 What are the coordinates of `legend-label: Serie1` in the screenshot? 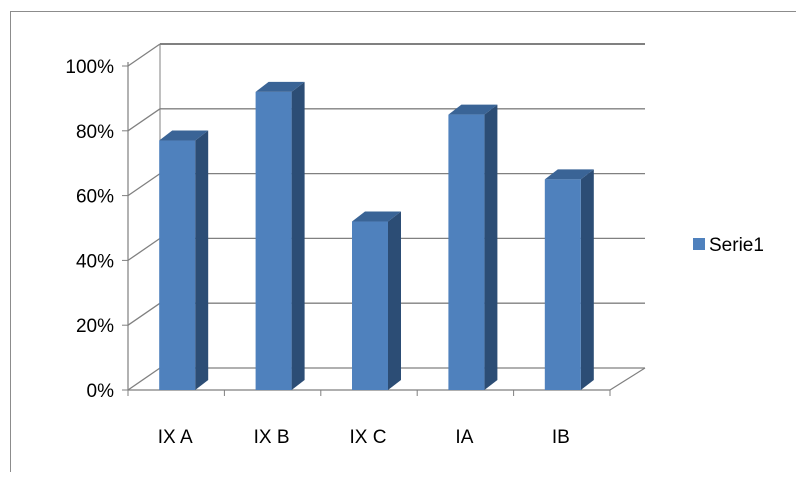 It's located at (736, 245).